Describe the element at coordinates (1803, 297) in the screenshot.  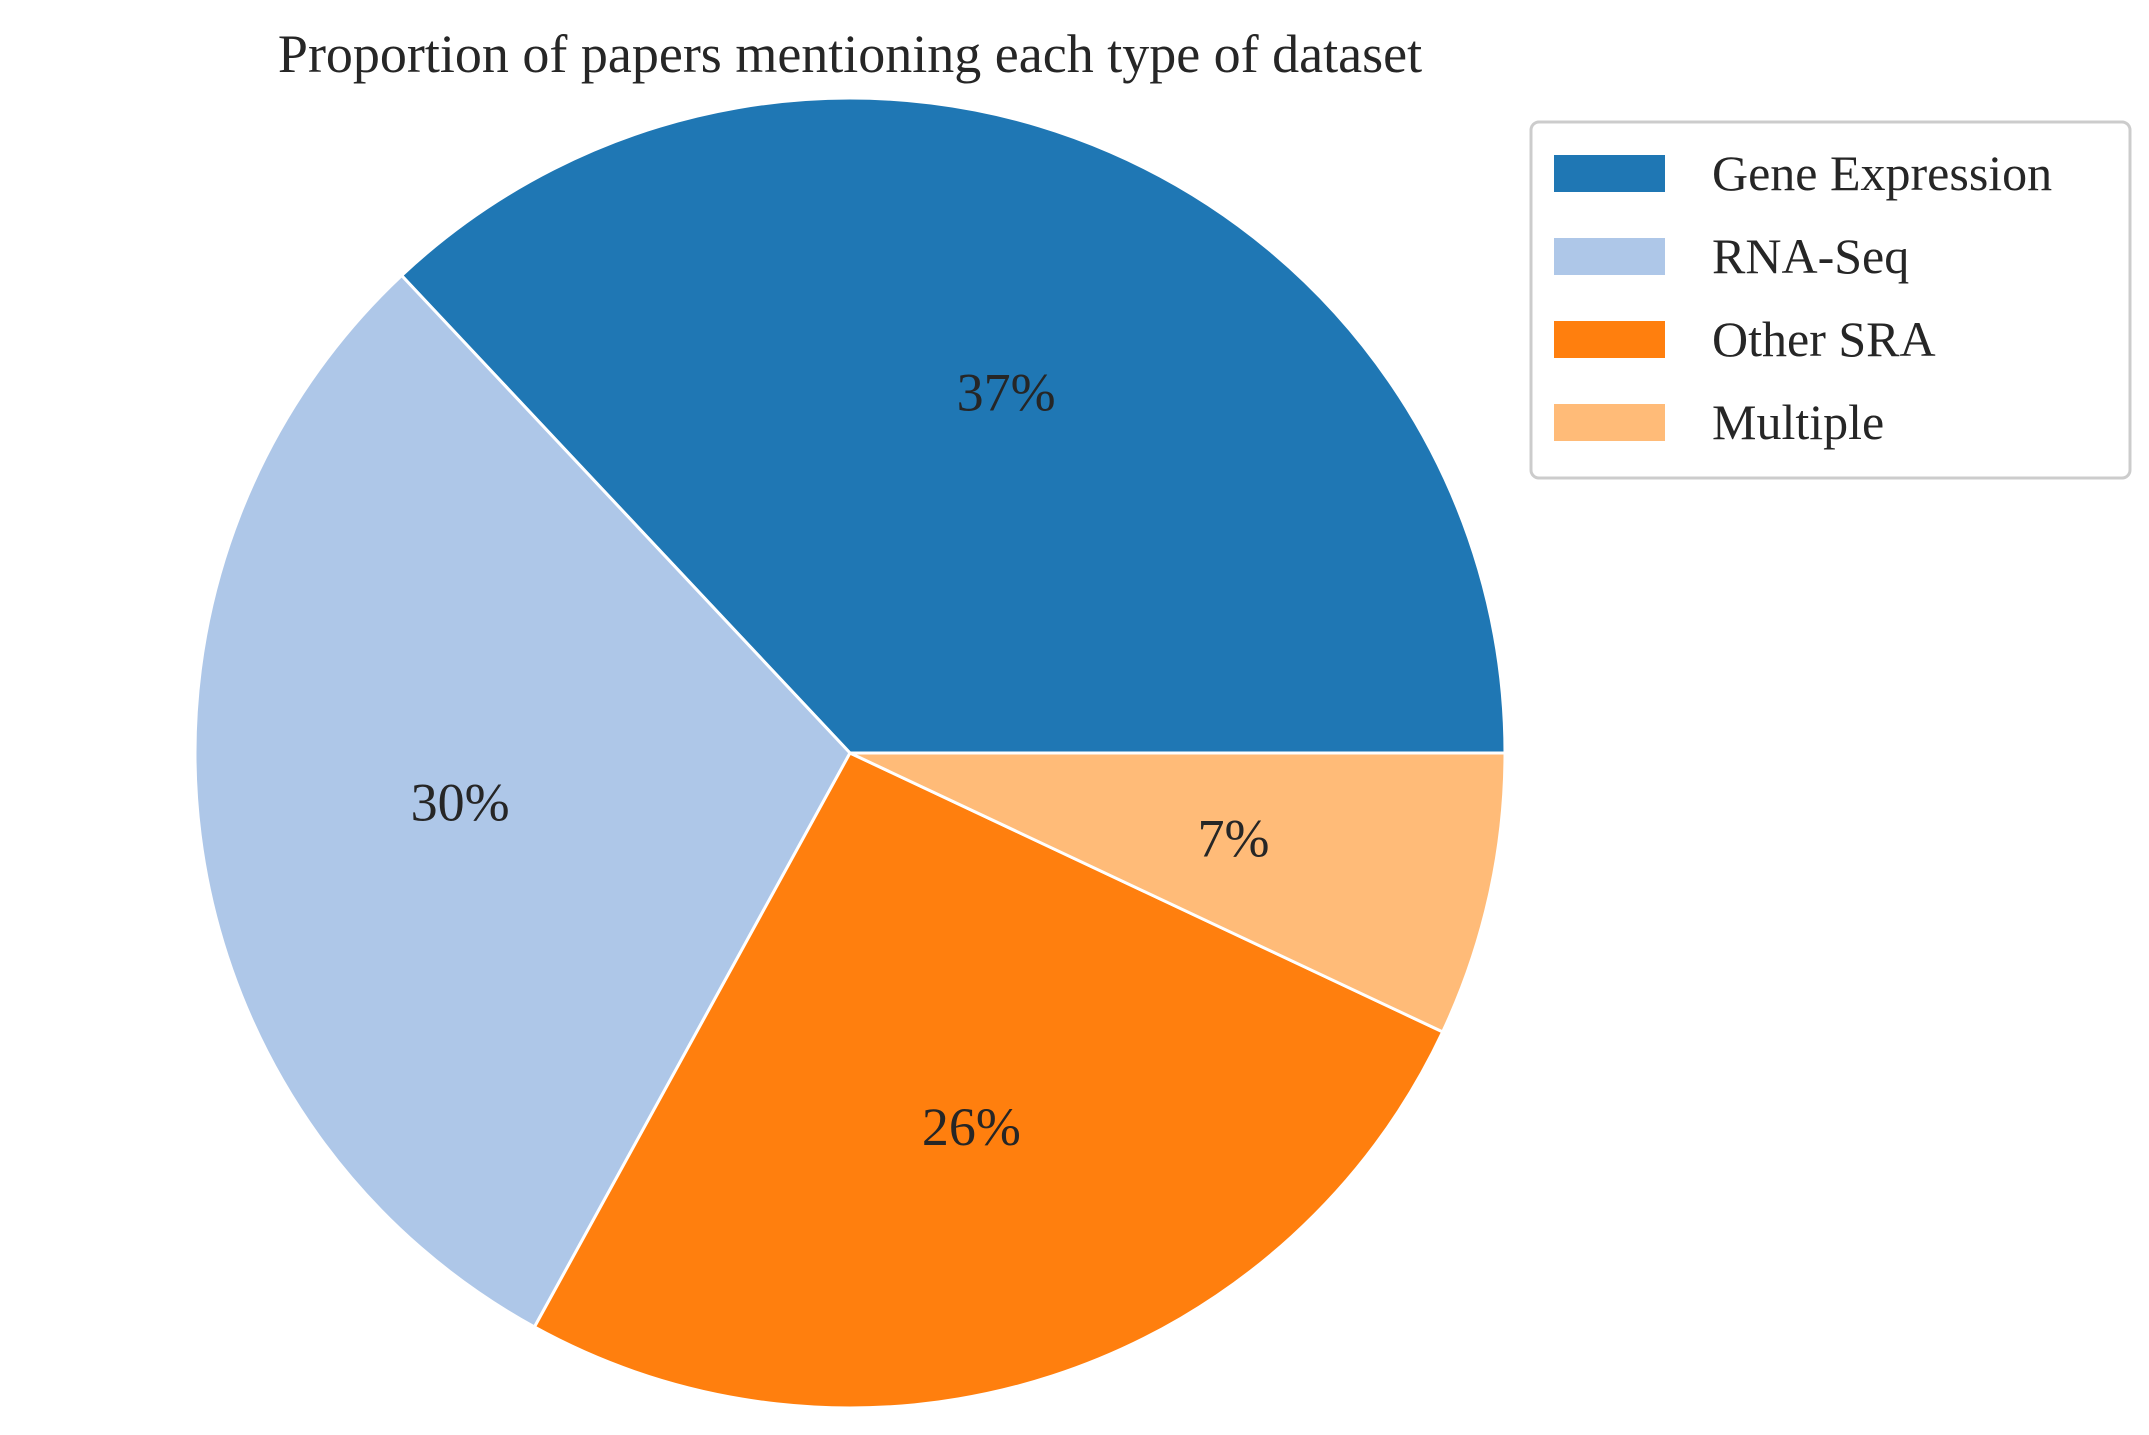
I see `legend-entries: Gene Expression RNA-Seq Other SRA Multiple` at that location.